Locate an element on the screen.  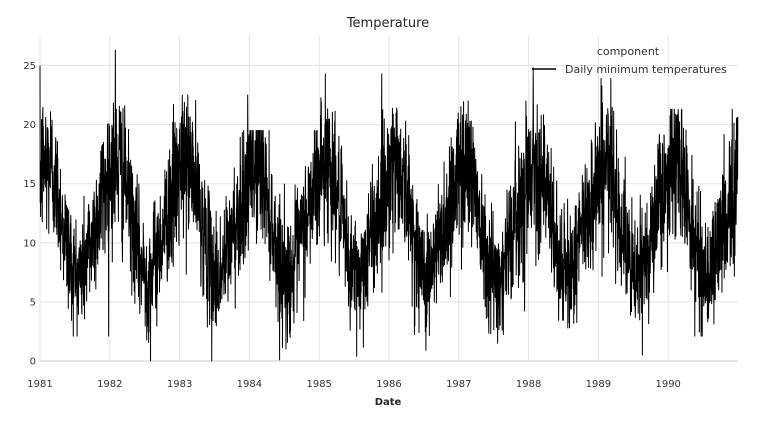
x-tick-label: 1988 is located at coordinates (528, 384).